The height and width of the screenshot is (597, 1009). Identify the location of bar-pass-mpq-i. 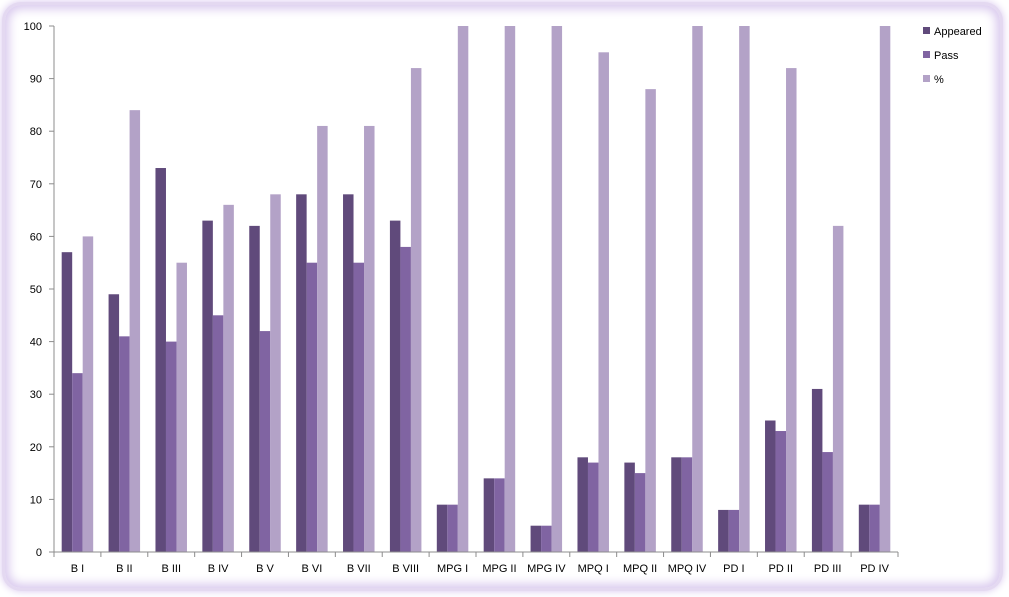
(593, 507).